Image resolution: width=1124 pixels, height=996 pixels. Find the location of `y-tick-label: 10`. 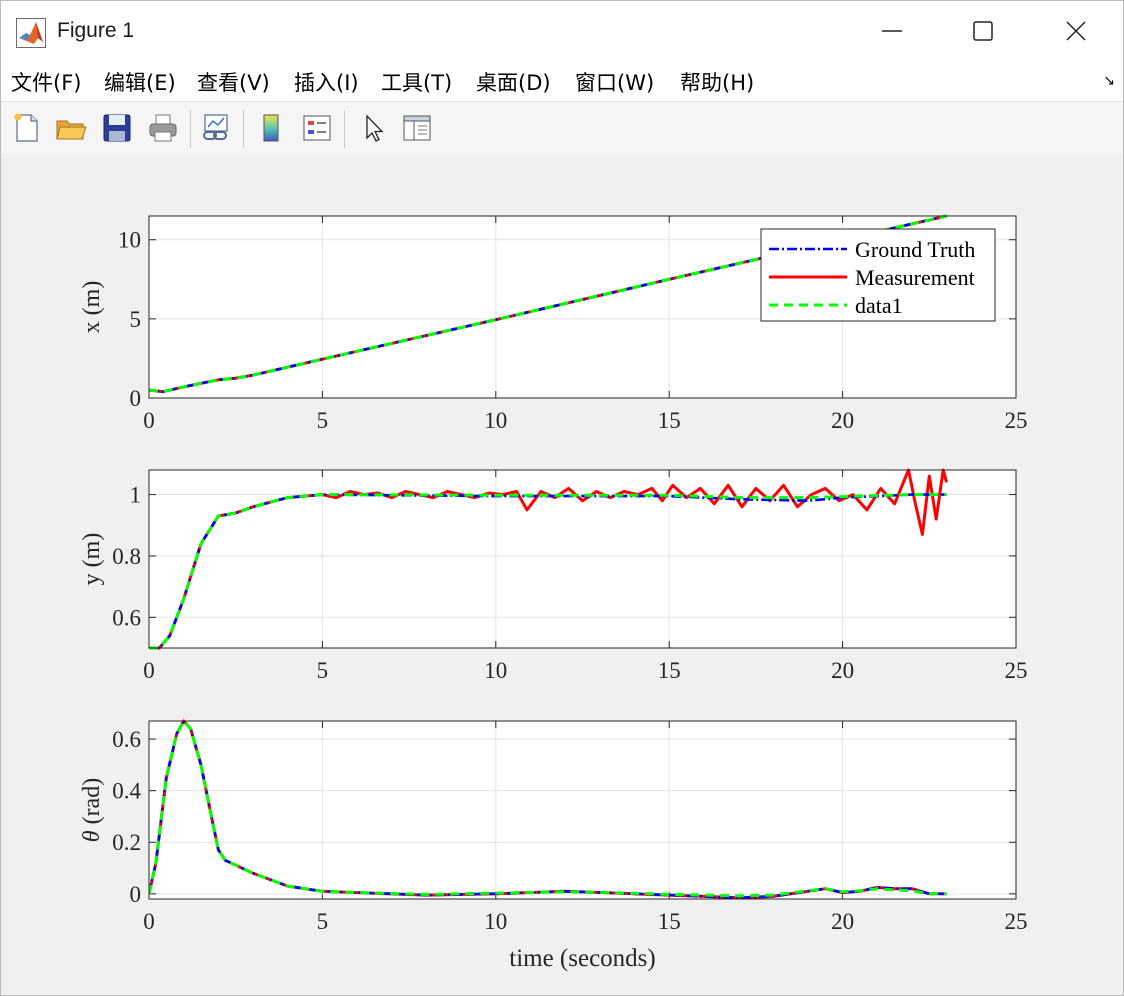

y-tick-label: 10 is located at coordinates (129, 240).